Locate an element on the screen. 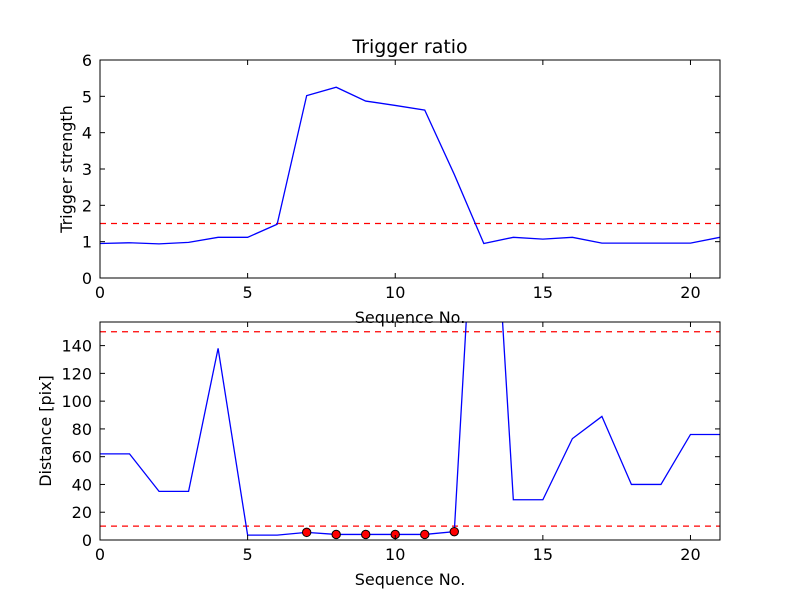 The height and width of the screenshot is (600, 800). y-tick-label: 40 is located at coordinates (82, 484).